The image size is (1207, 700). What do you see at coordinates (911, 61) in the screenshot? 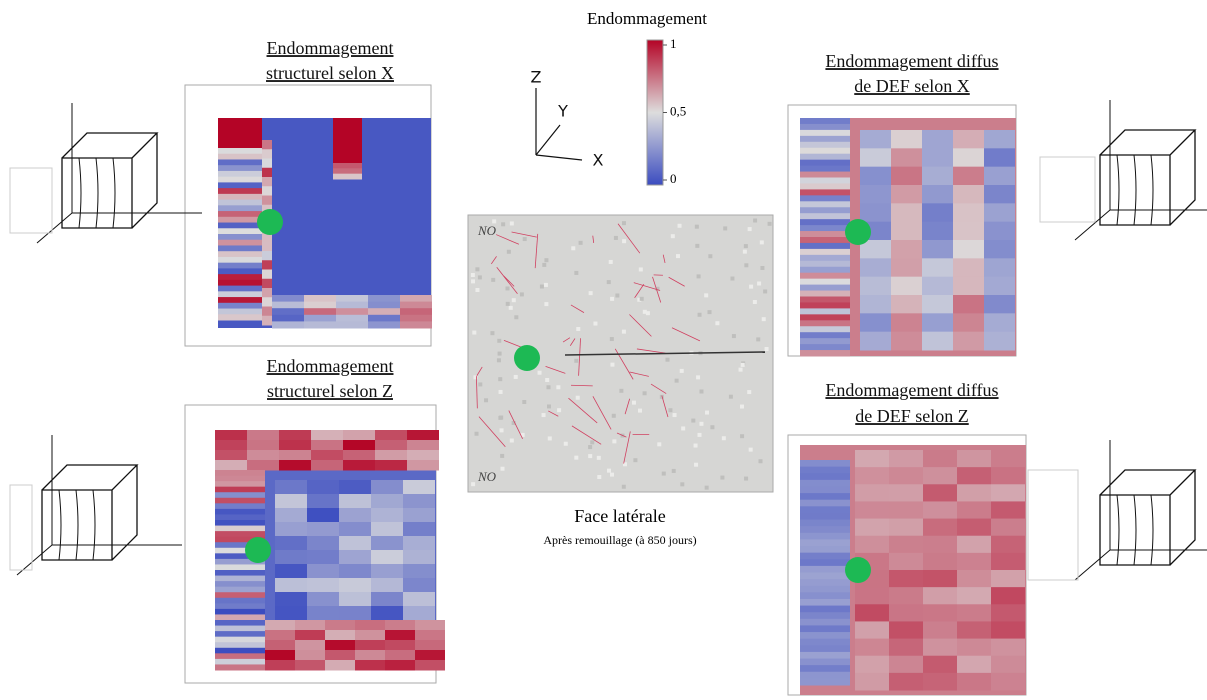
I see `panel-title: Endommagement diffus` at bounding box center [911, 61].